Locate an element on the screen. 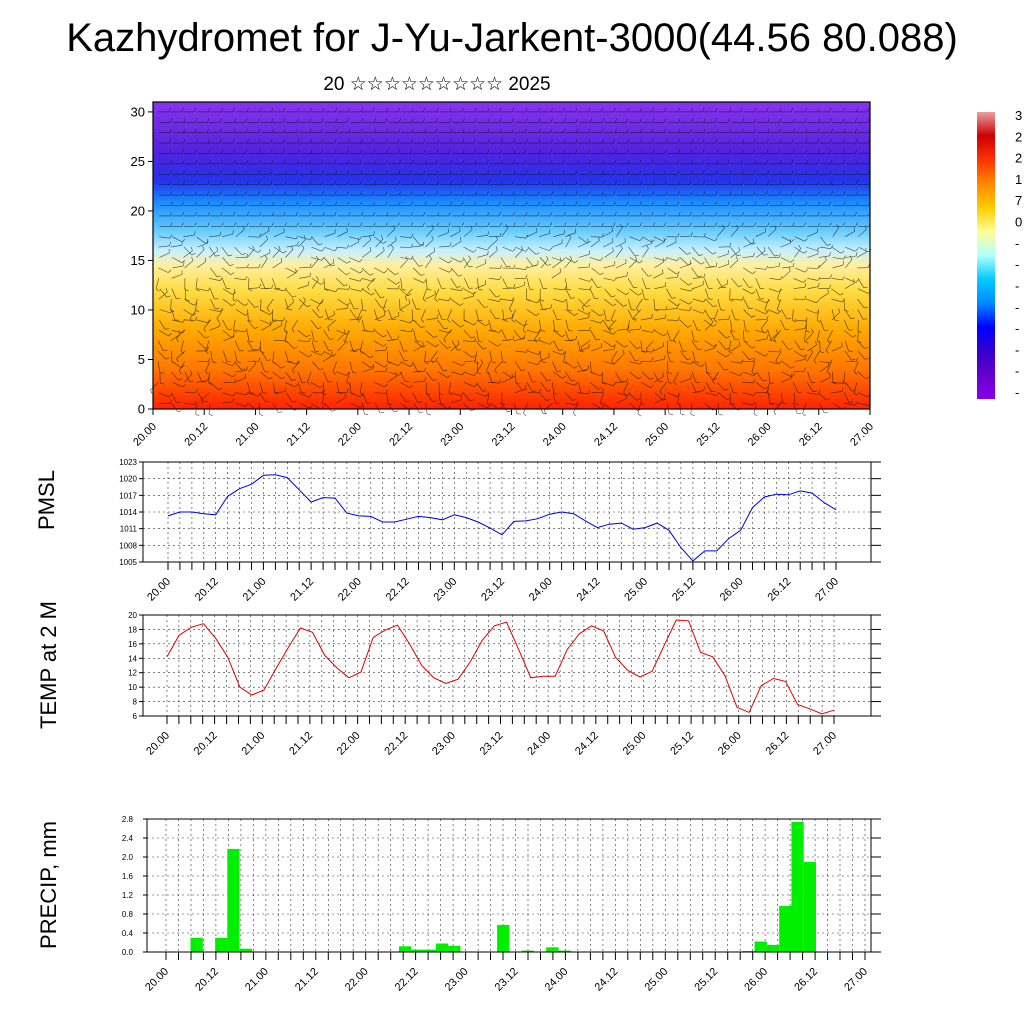 Image resolution: width=1024 pixels, height=1024 pixels. y-tick-label: 2.0 is located at coordinates (128, 857).